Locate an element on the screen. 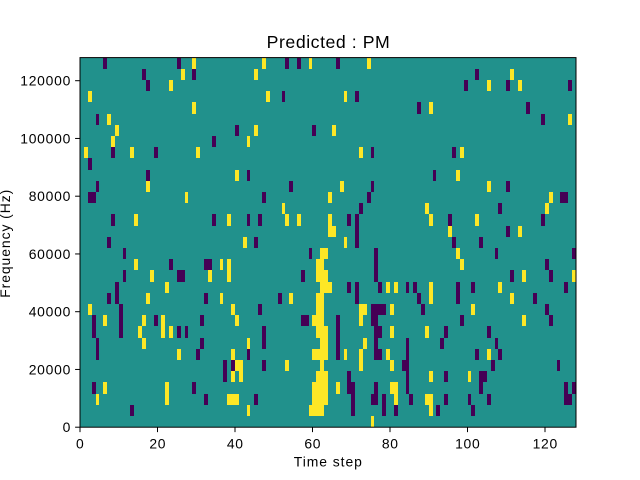 The image size is (640, 480). svg-text: 20000 is located at coordinates (50, 369).